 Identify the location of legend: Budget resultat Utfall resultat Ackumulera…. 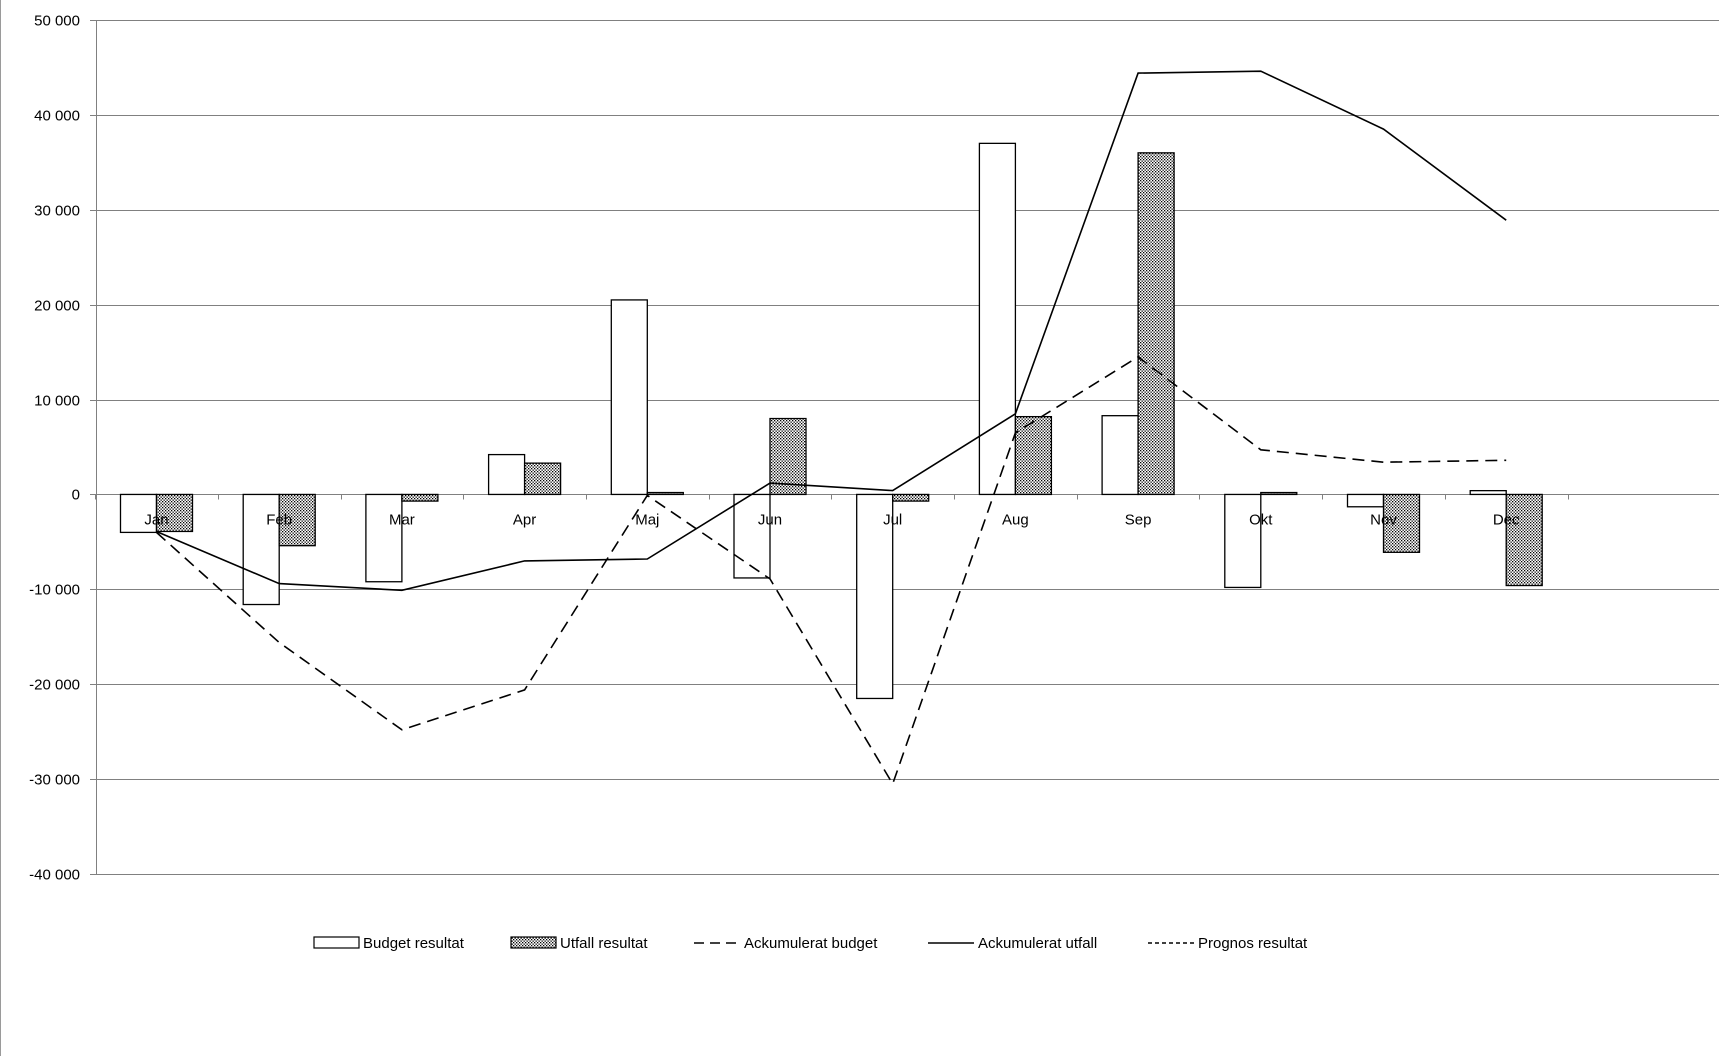
(810, 943).